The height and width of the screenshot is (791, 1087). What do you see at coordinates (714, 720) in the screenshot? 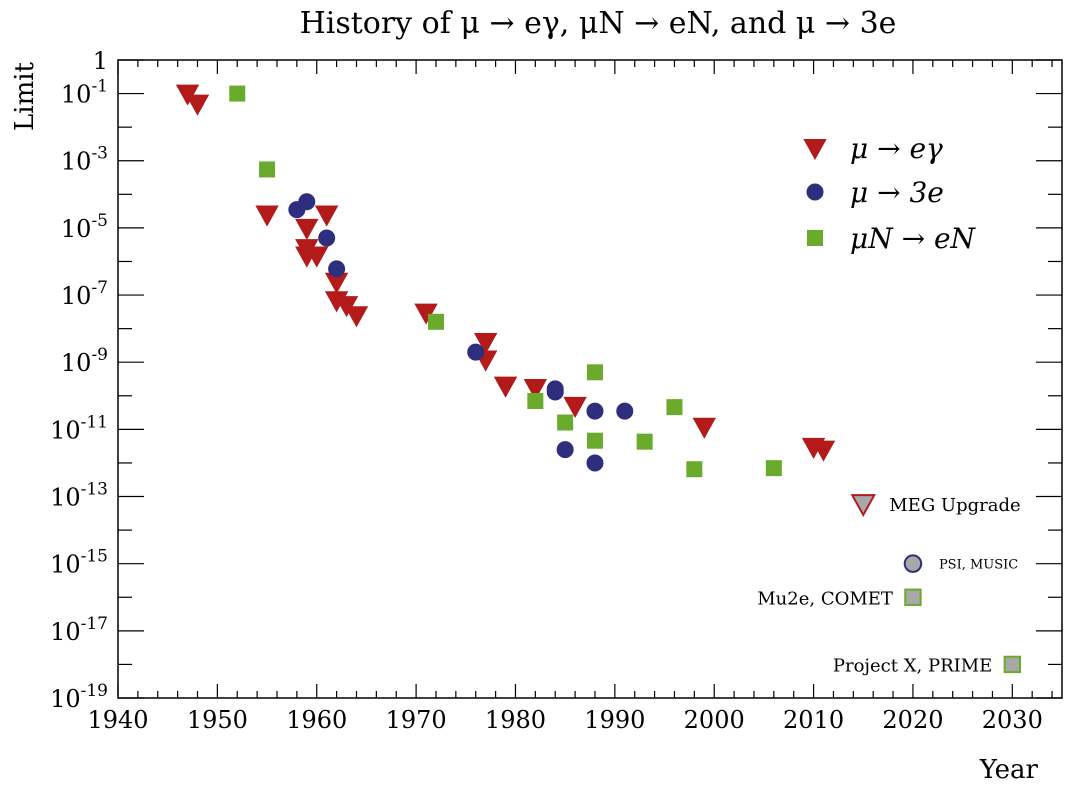
I see `x-tick-label: 2000` at bounding box center [714, 720].